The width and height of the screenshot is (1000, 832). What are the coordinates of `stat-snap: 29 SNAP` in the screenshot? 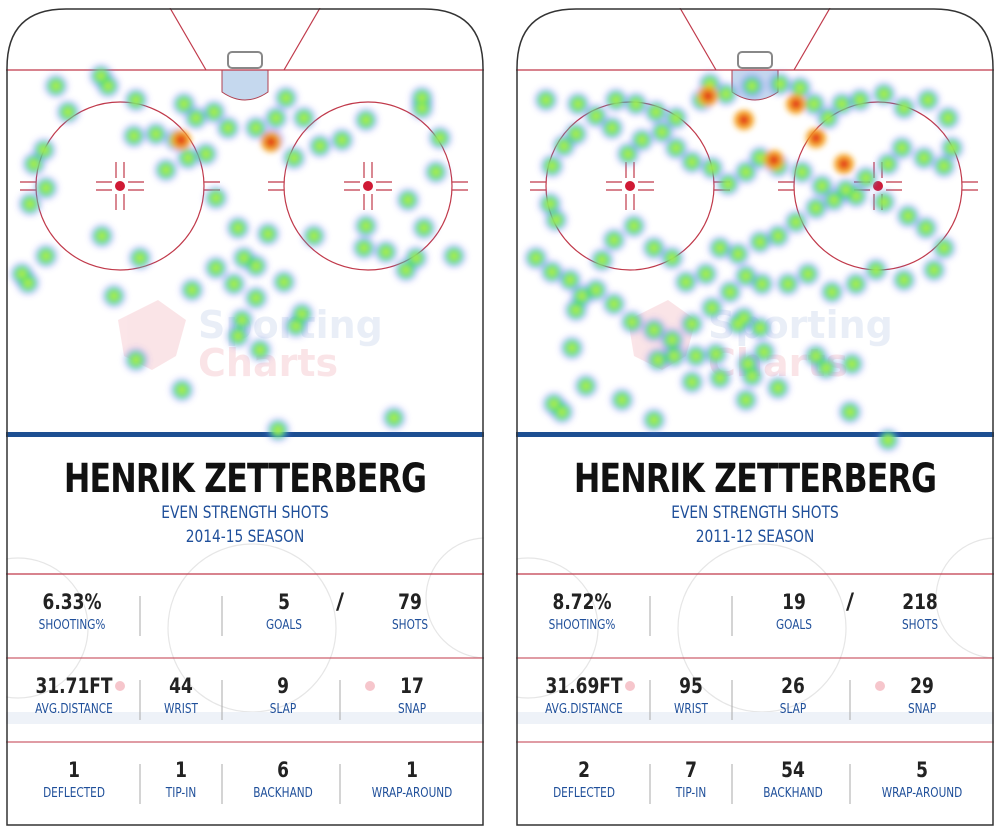 It's located at (922, 700).